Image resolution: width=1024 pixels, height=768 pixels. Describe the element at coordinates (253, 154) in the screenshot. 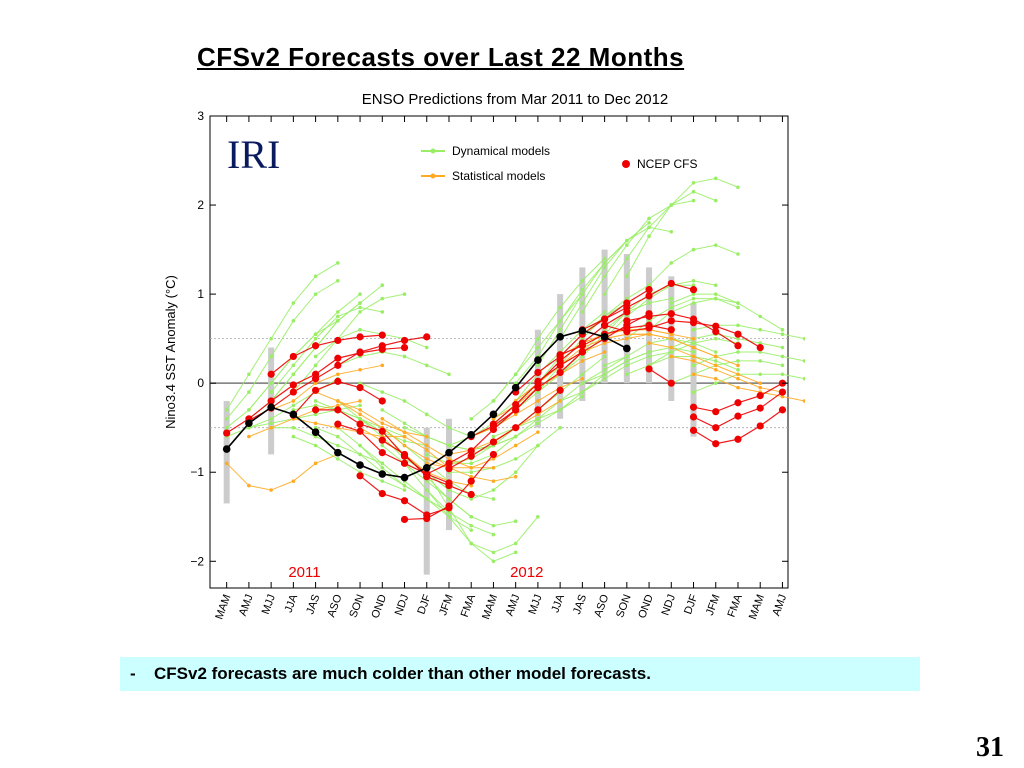

I see `iri-logo: IRI` at that location.